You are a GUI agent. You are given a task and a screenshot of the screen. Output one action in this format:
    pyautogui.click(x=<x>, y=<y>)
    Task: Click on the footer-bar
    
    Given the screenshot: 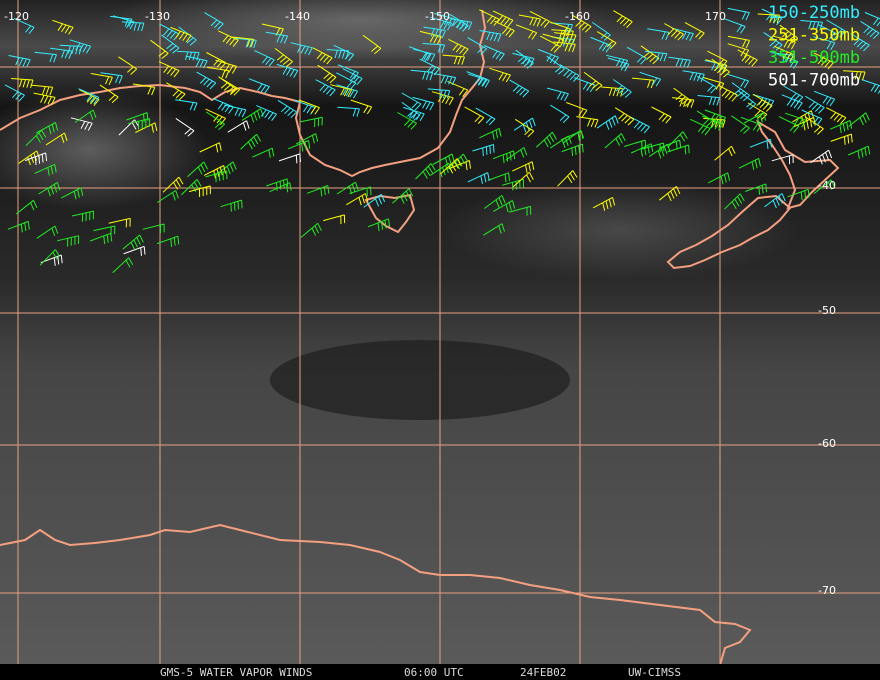 What is the action you would take?
    pyautogui.click(x=440, y=672)
    